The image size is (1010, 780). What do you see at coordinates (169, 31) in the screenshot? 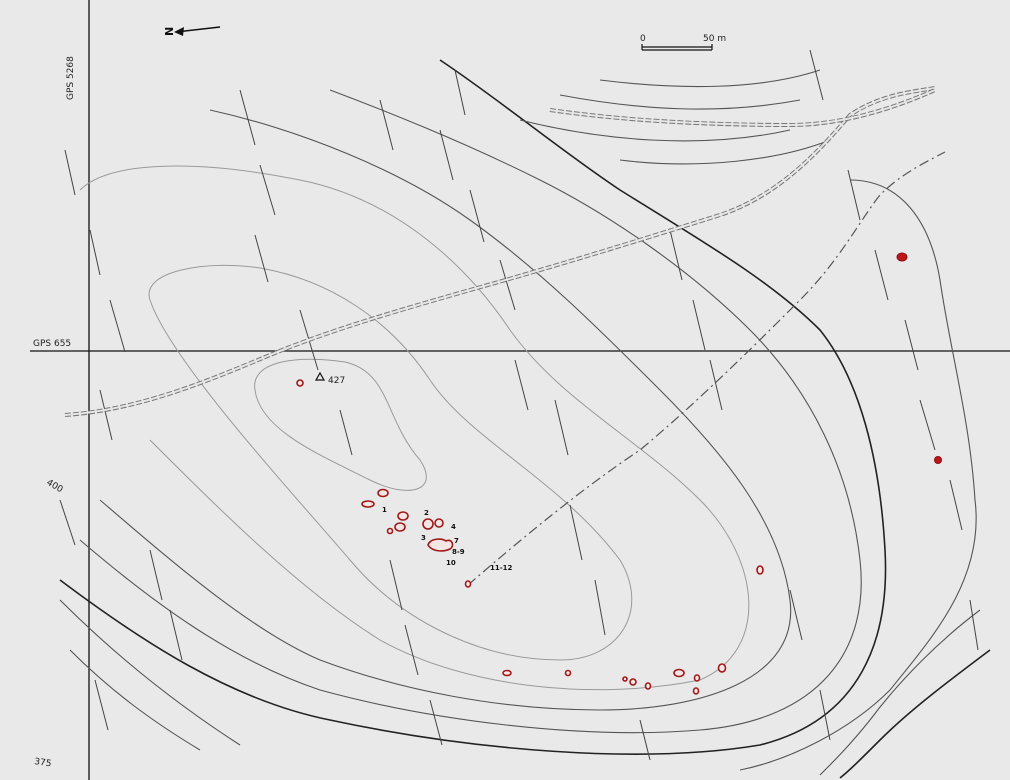
I see `north-label: N` at bounding box center [169, 31].